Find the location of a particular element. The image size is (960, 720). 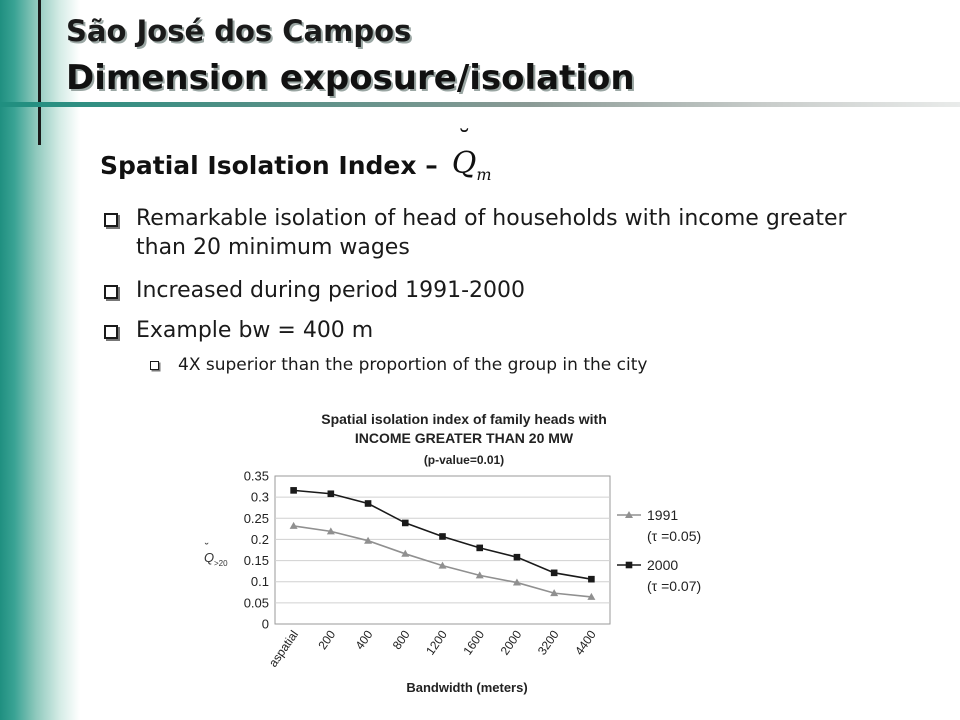

y-tick-label: 0.1 is located at coordinates (260, 581).